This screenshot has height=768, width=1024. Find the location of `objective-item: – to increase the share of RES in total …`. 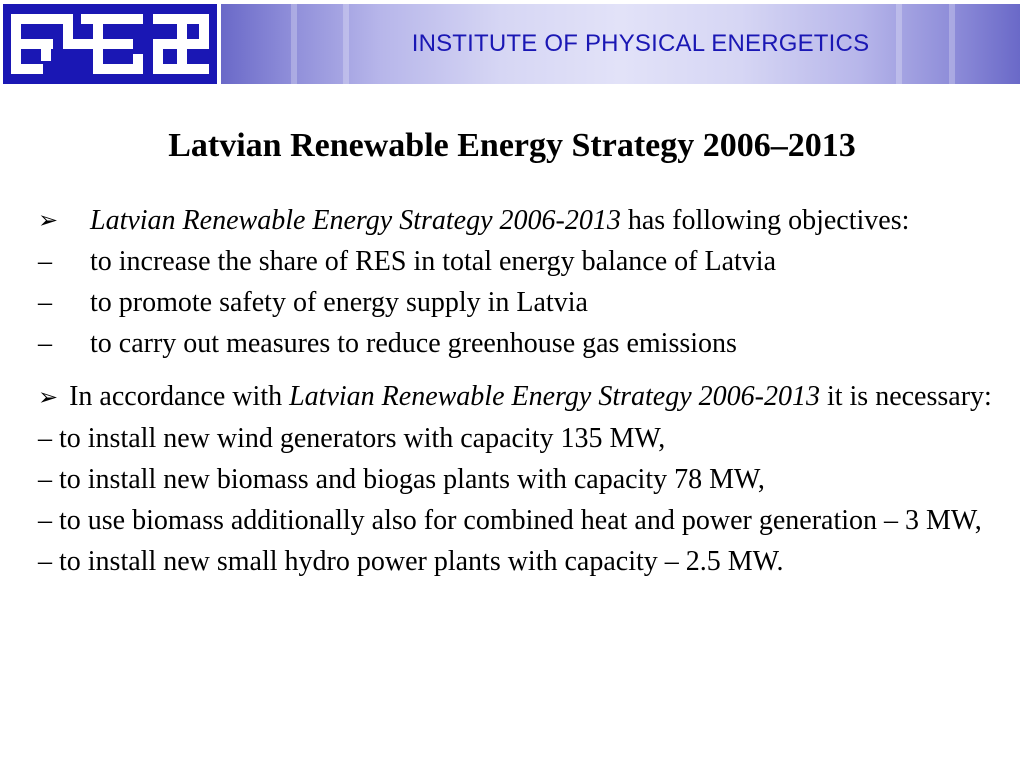

objective-item: – to increase the share of RES in total … is located at coordinates (518, 261).